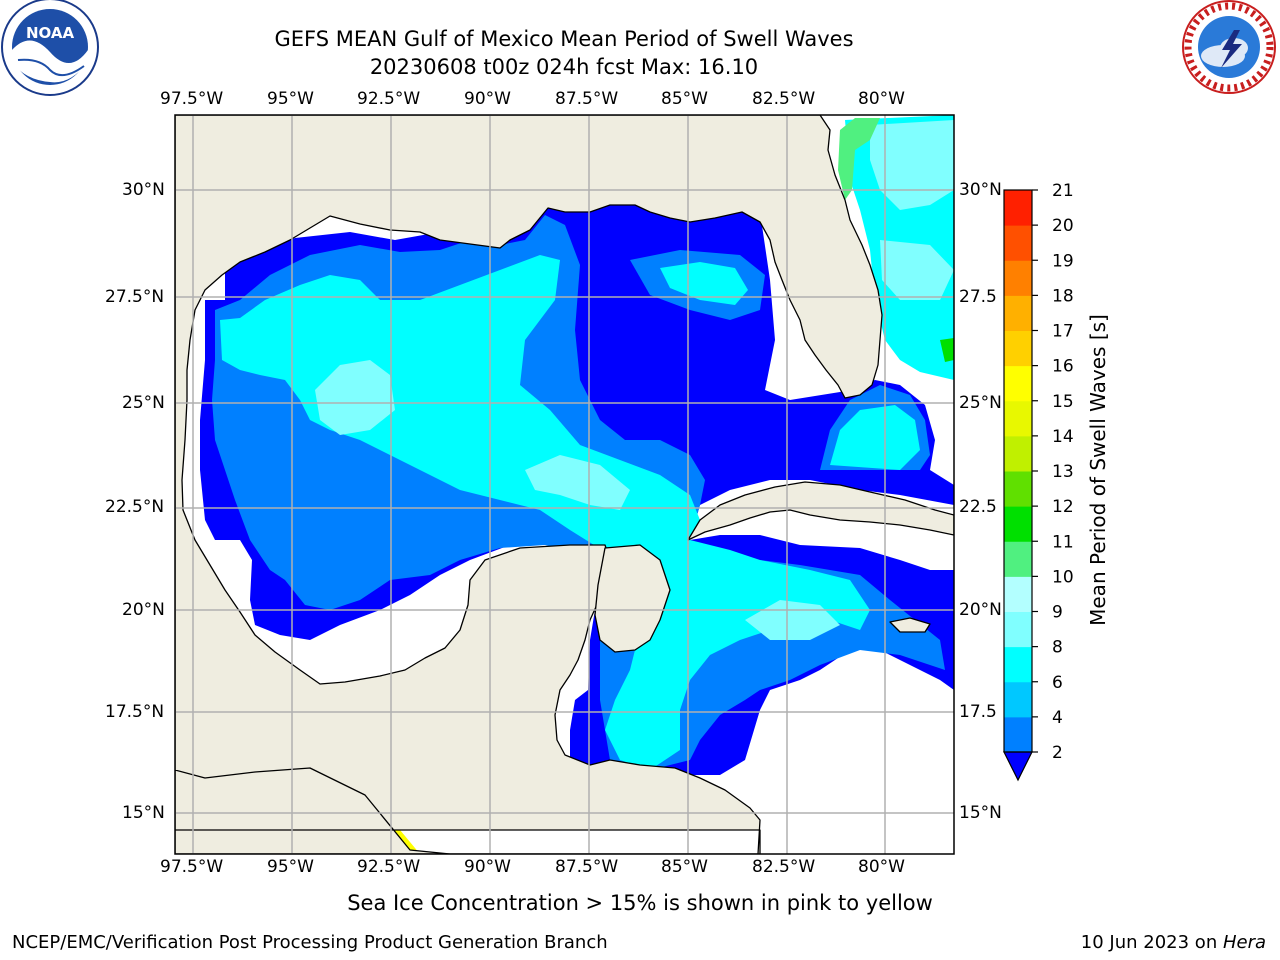 Image resolution: width=1280 pixels, height=960 pixels. I want to click on lat-tick-right: 20°N, so click(980, 610).